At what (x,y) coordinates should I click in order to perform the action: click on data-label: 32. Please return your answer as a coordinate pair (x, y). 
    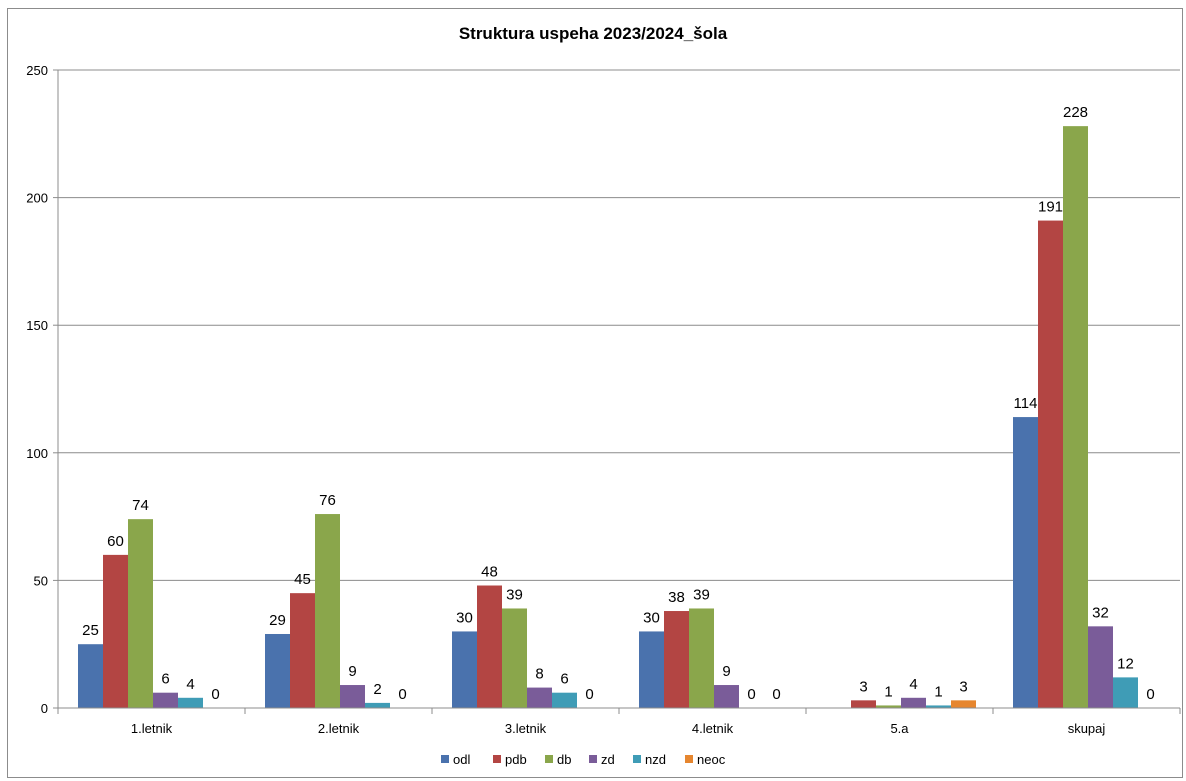
    Looking at the image, I should click on (1100, 612).